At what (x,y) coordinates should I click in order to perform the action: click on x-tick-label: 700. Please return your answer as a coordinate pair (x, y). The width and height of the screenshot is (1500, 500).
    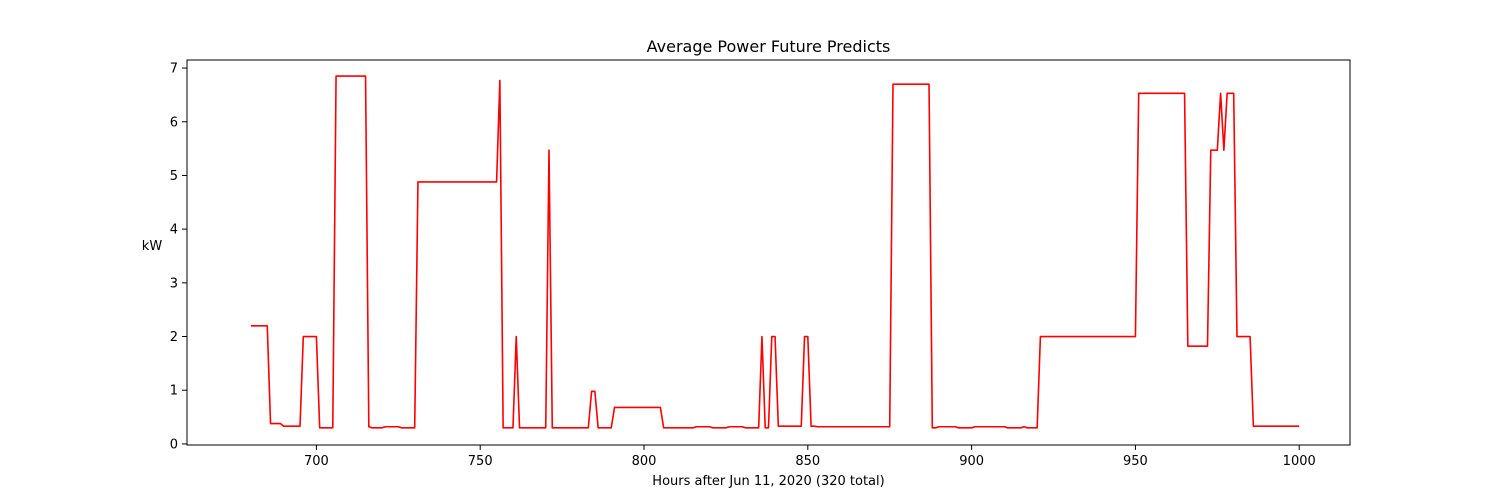
    Looking at the image, I should click on (316, 461).